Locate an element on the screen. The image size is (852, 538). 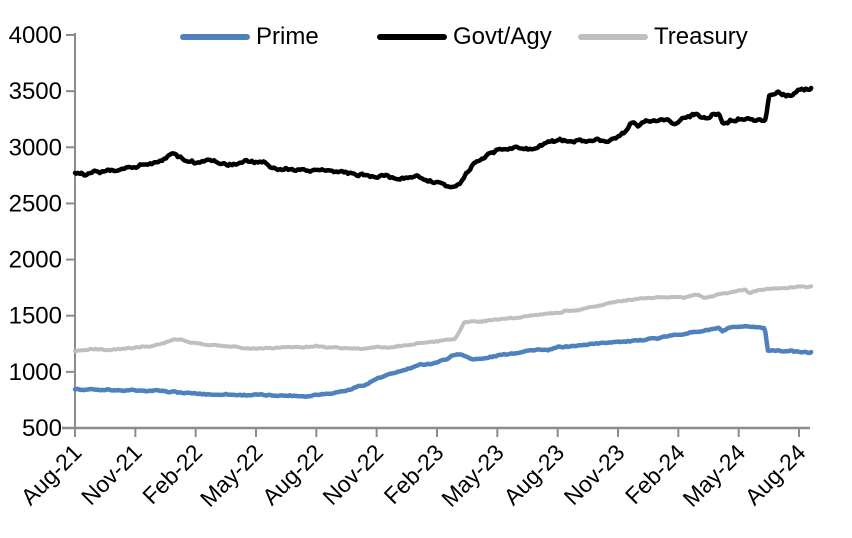
chart-legend: Prime Govt/Agy Treasury is located at coordinates (426, 37).